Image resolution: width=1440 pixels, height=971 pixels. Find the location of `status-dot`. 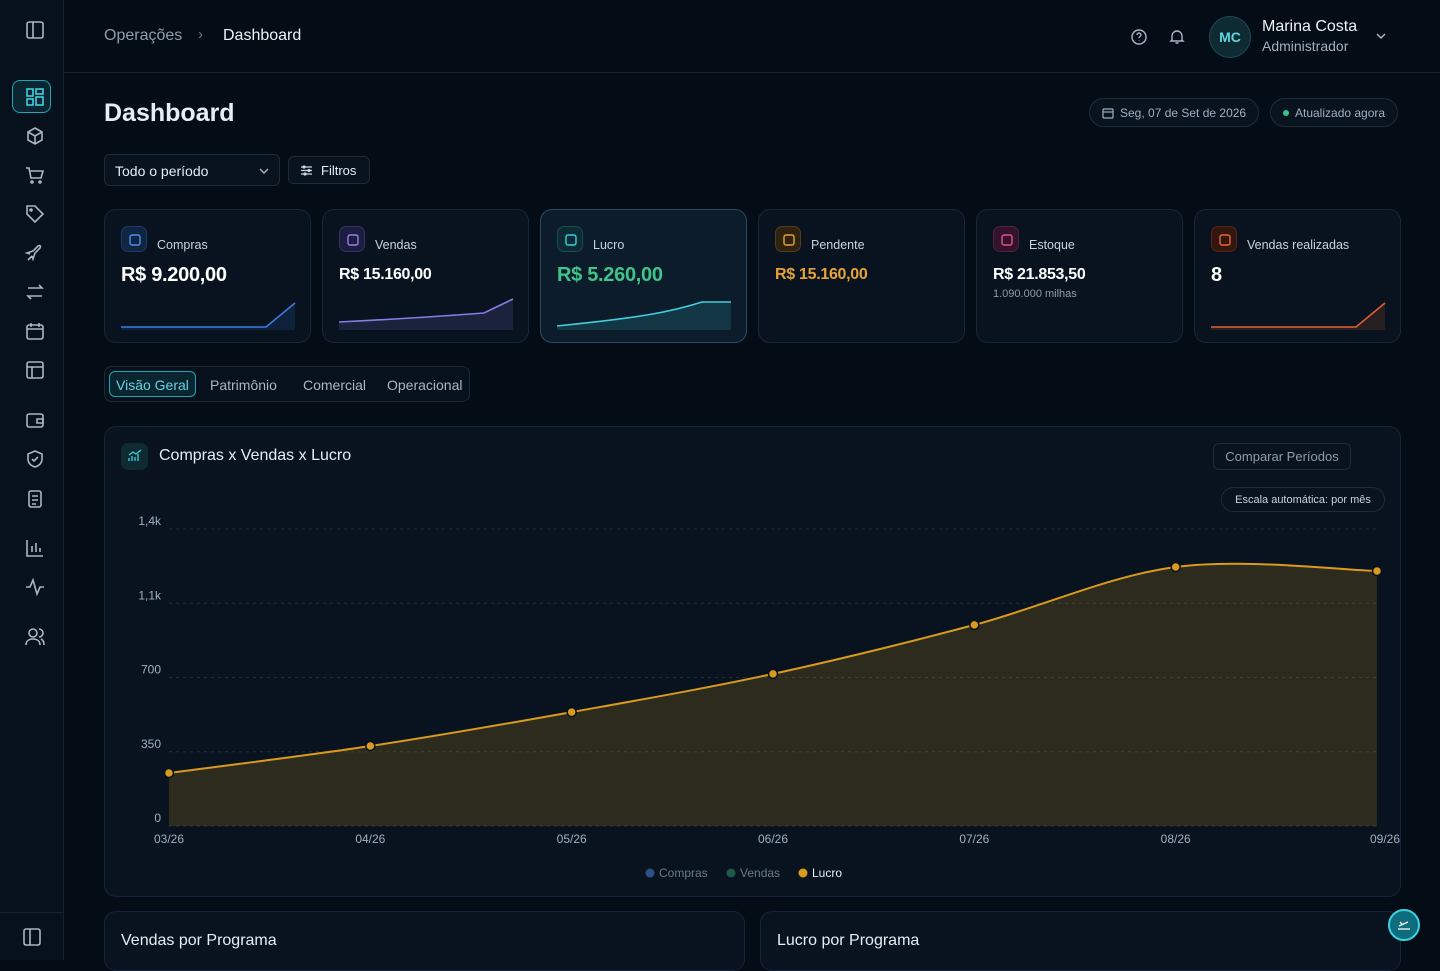

status-dot is located at coordinates (1286, 112).